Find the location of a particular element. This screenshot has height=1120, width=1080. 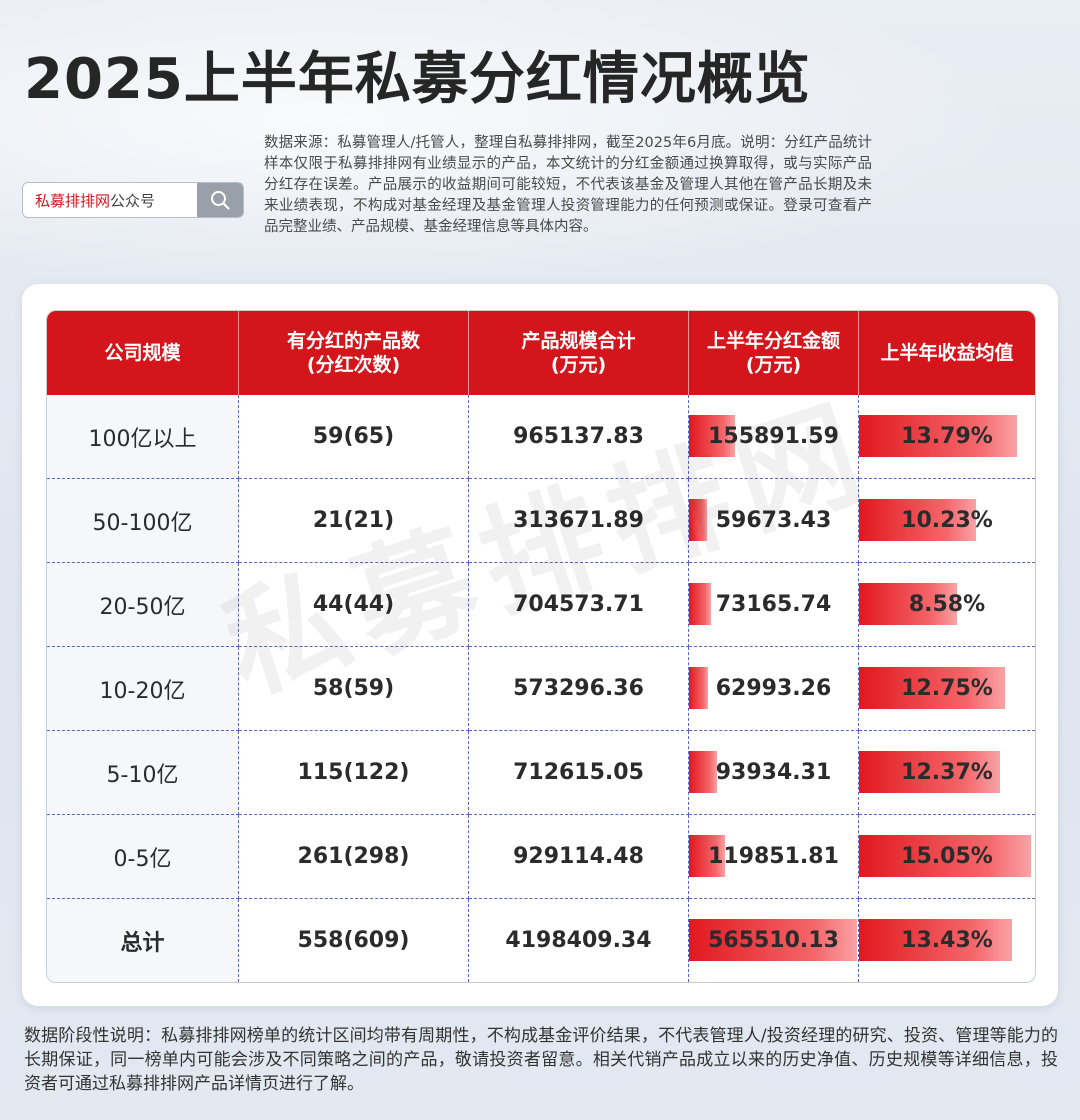

return-value: 15.05% is located at coordinates (947, 856).